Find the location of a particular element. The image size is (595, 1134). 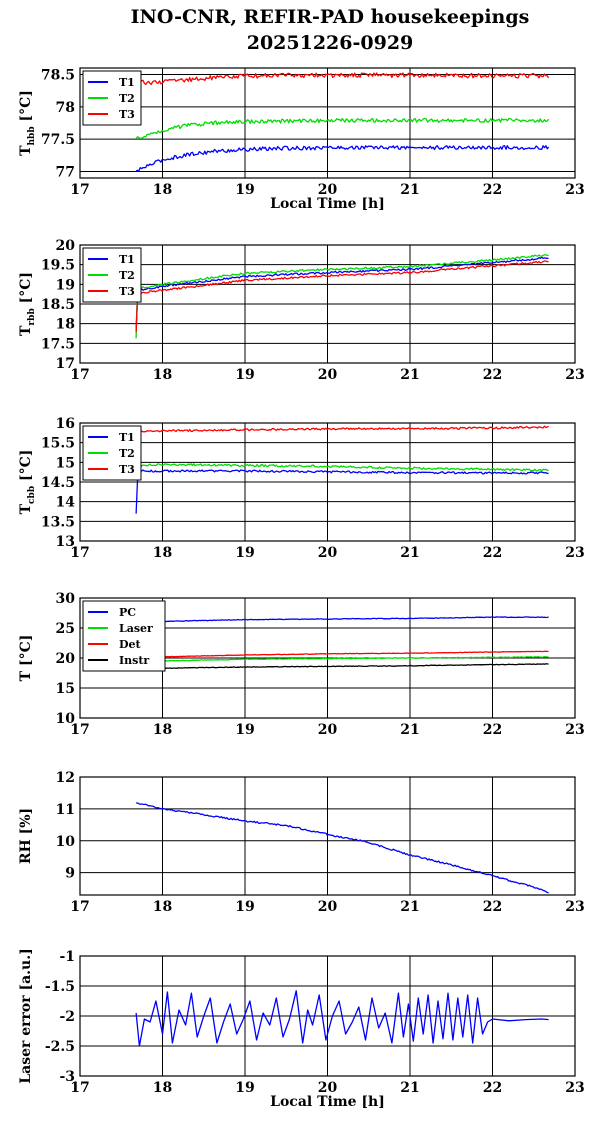

series-line-det is located at coordinates (342, 655).